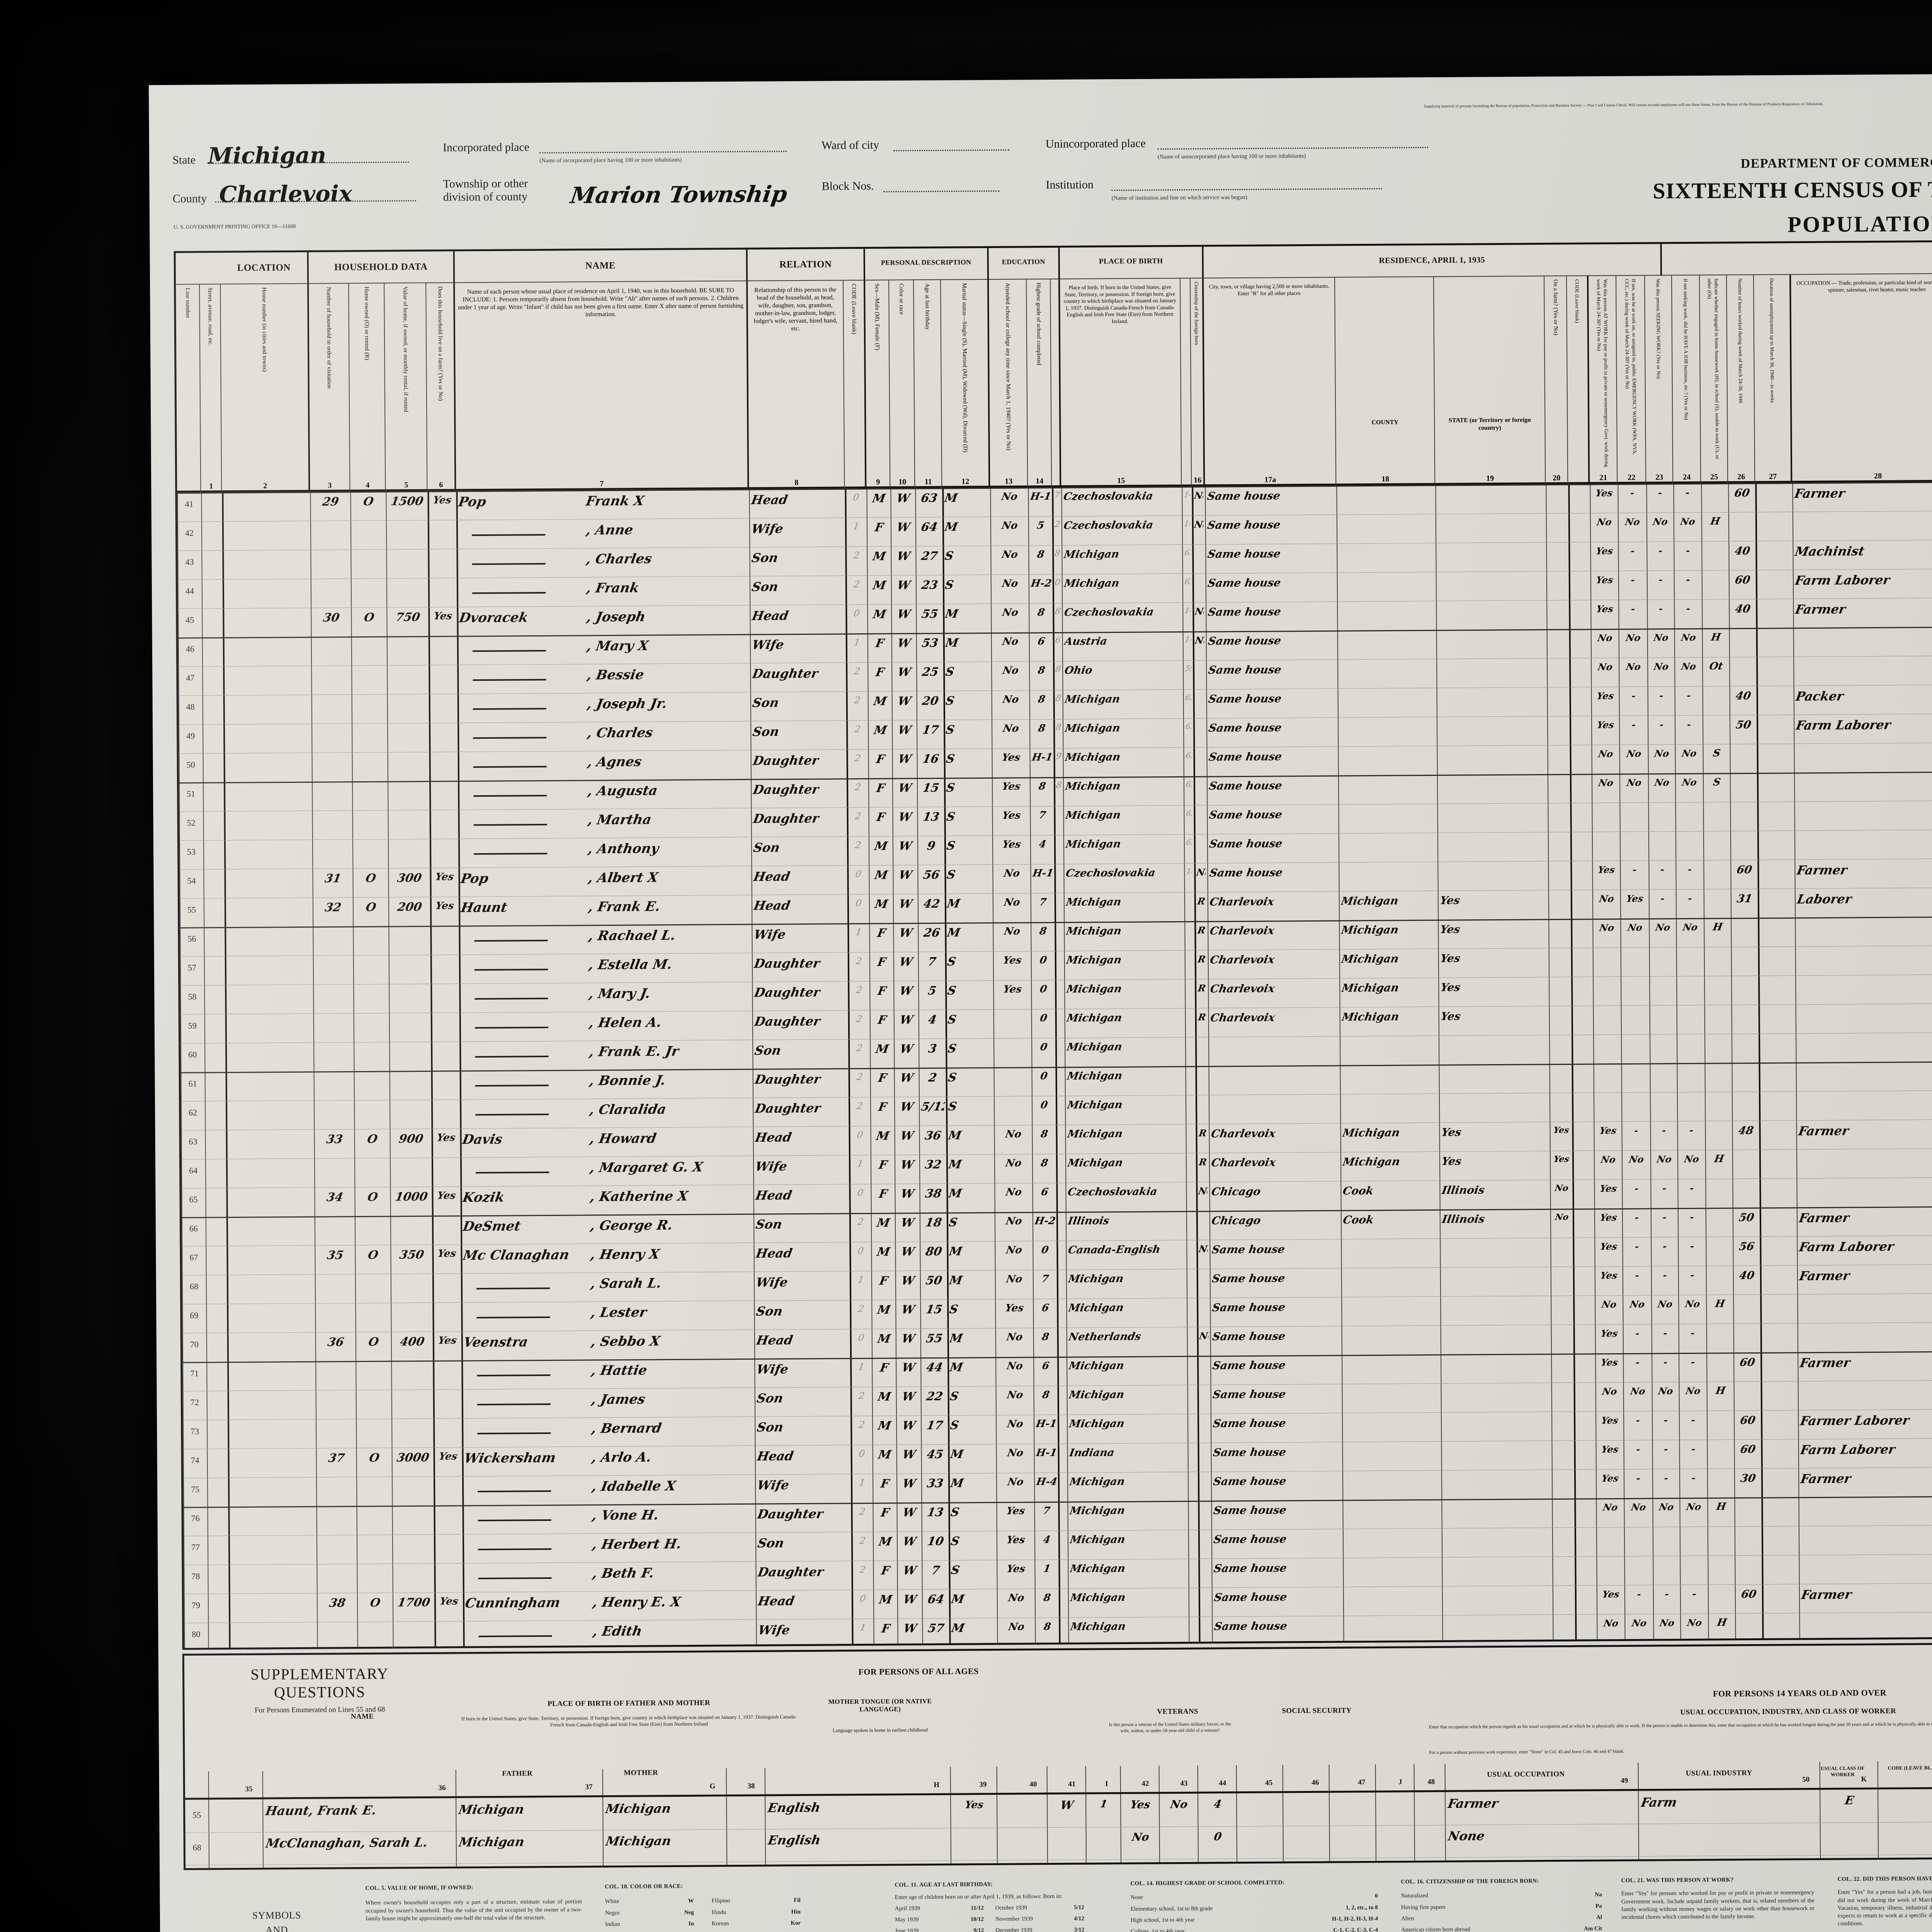  I want to click on table-cell: 34, so click(335, 1197).